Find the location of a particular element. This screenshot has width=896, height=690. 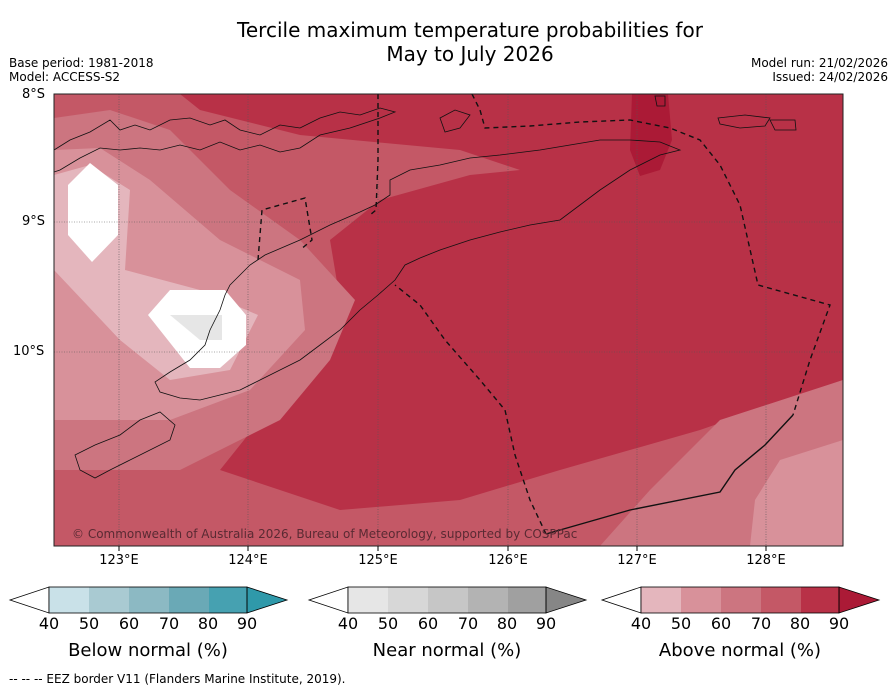

issued-date: Issued: 24/02/2026 is located at coordinates (830, 77).